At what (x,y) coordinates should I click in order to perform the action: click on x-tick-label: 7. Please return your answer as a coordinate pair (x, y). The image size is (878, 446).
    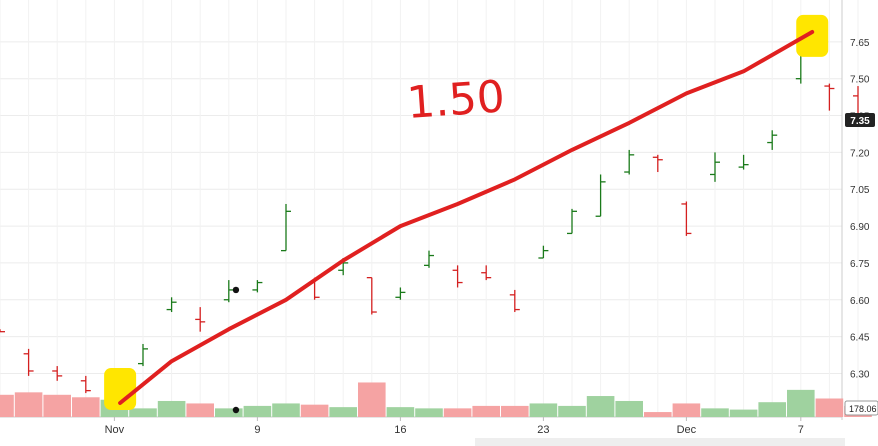
    Looking at the image, I should click on (801, 430).